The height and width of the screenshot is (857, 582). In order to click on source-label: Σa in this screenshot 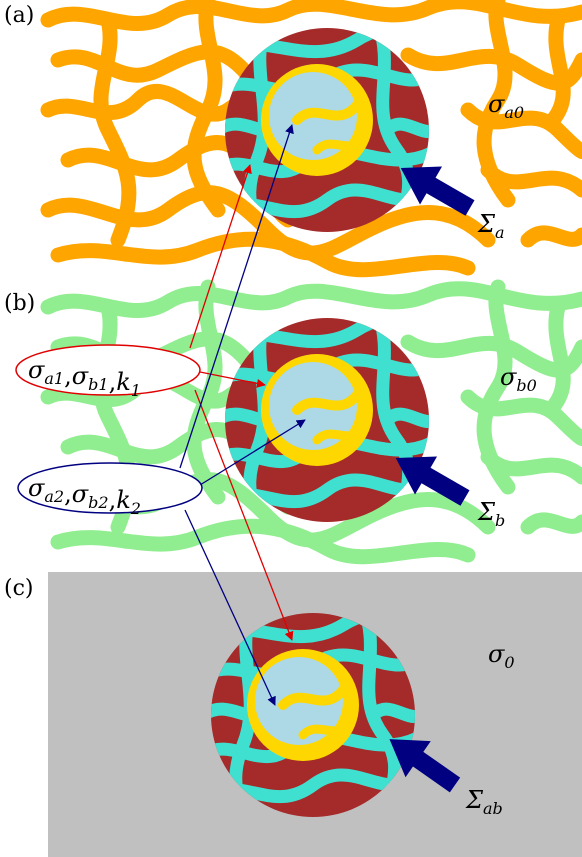, I will do `click(491, 226)`.